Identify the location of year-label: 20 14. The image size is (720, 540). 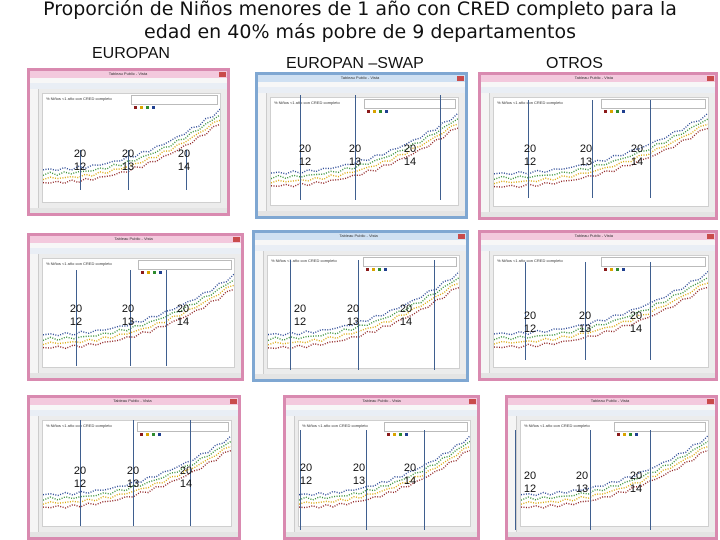
(410, 156).